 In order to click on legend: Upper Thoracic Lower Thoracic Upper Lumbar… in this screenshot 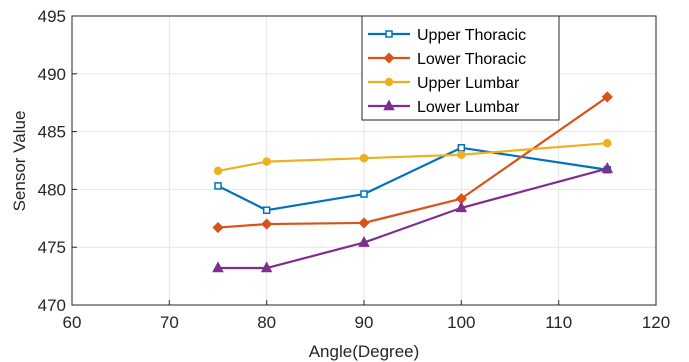, I will do `click(460, 68)`.